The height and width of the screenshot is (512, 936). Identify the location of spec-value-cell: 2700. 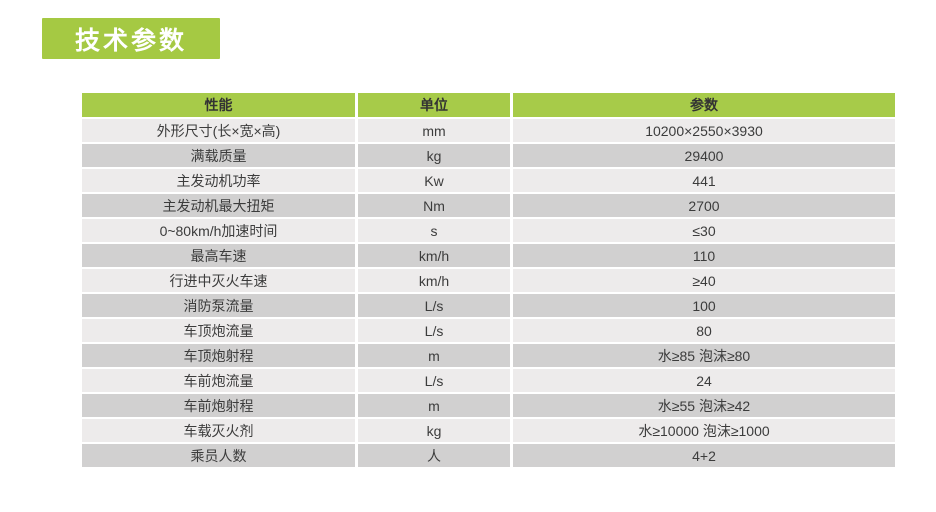
(704, 206).